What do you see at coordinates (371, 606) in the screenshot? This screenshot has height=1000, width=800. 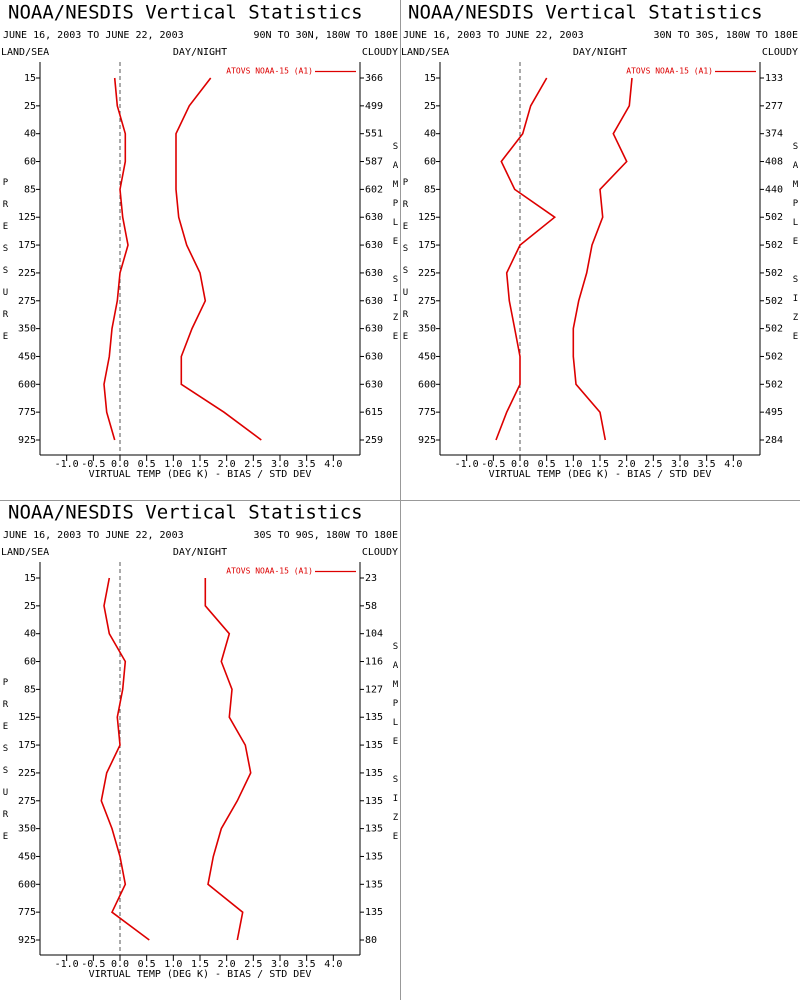 I see `sample-size-label: 58` at bounding box center [371, 606].